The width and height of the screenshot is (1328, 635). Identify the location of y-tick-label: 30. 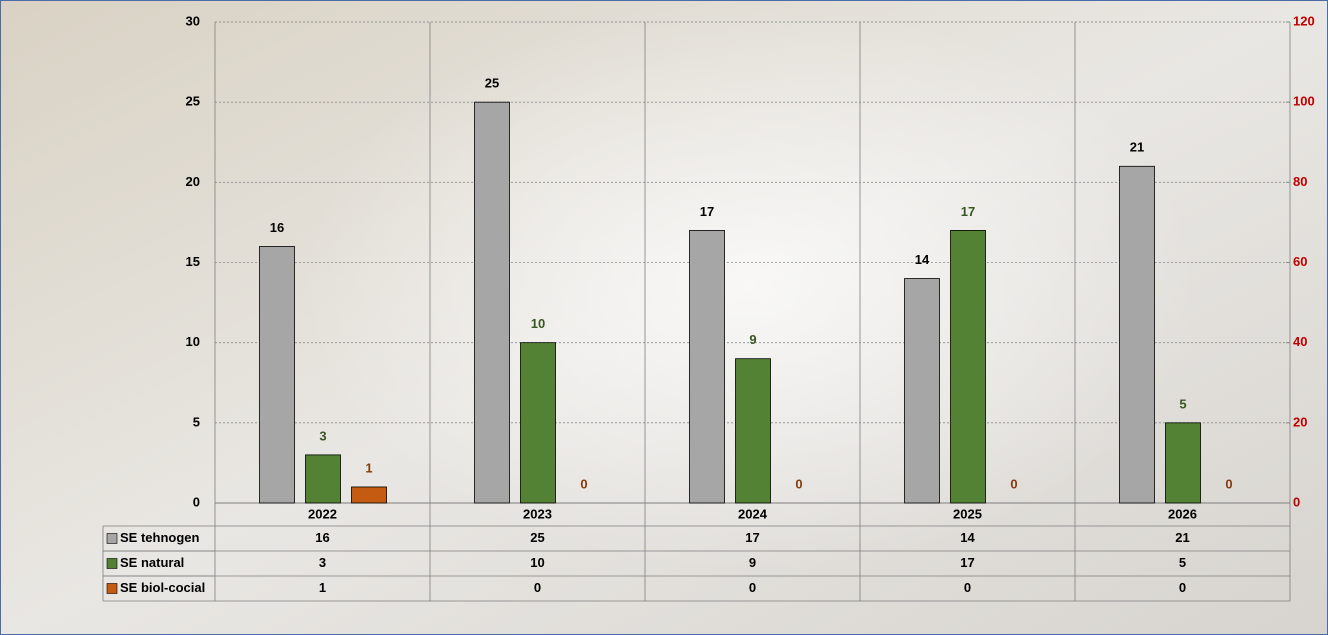
(193, 20).